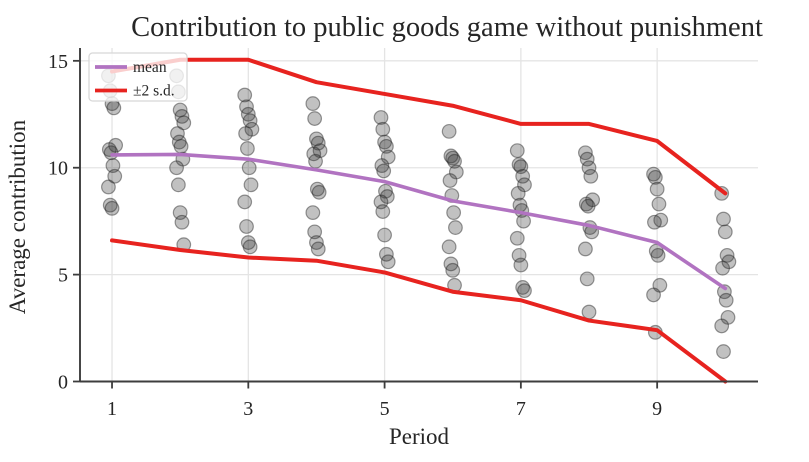 This screenshot has width=809, height=462. I want to click on x-tick-label: 5, so click(385, 409).